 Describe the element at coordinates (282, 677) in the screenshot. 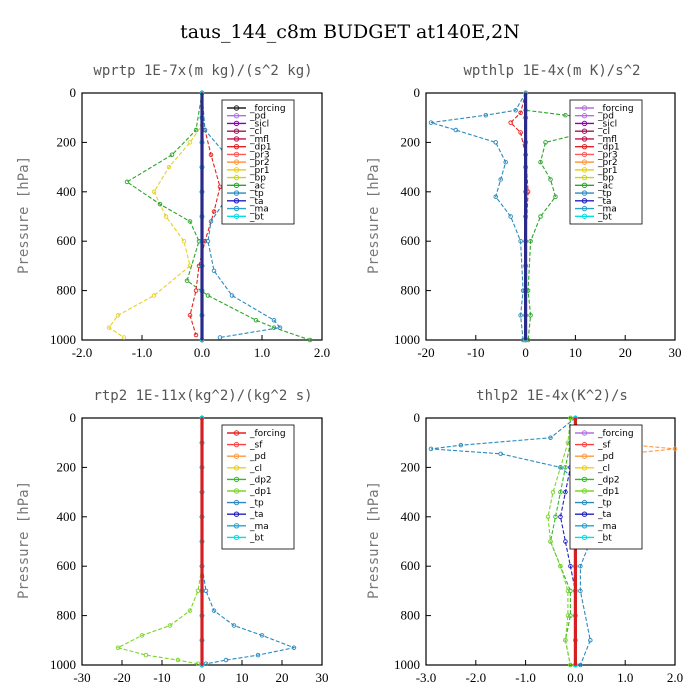

I see `x-tick-label: 20` at that location.